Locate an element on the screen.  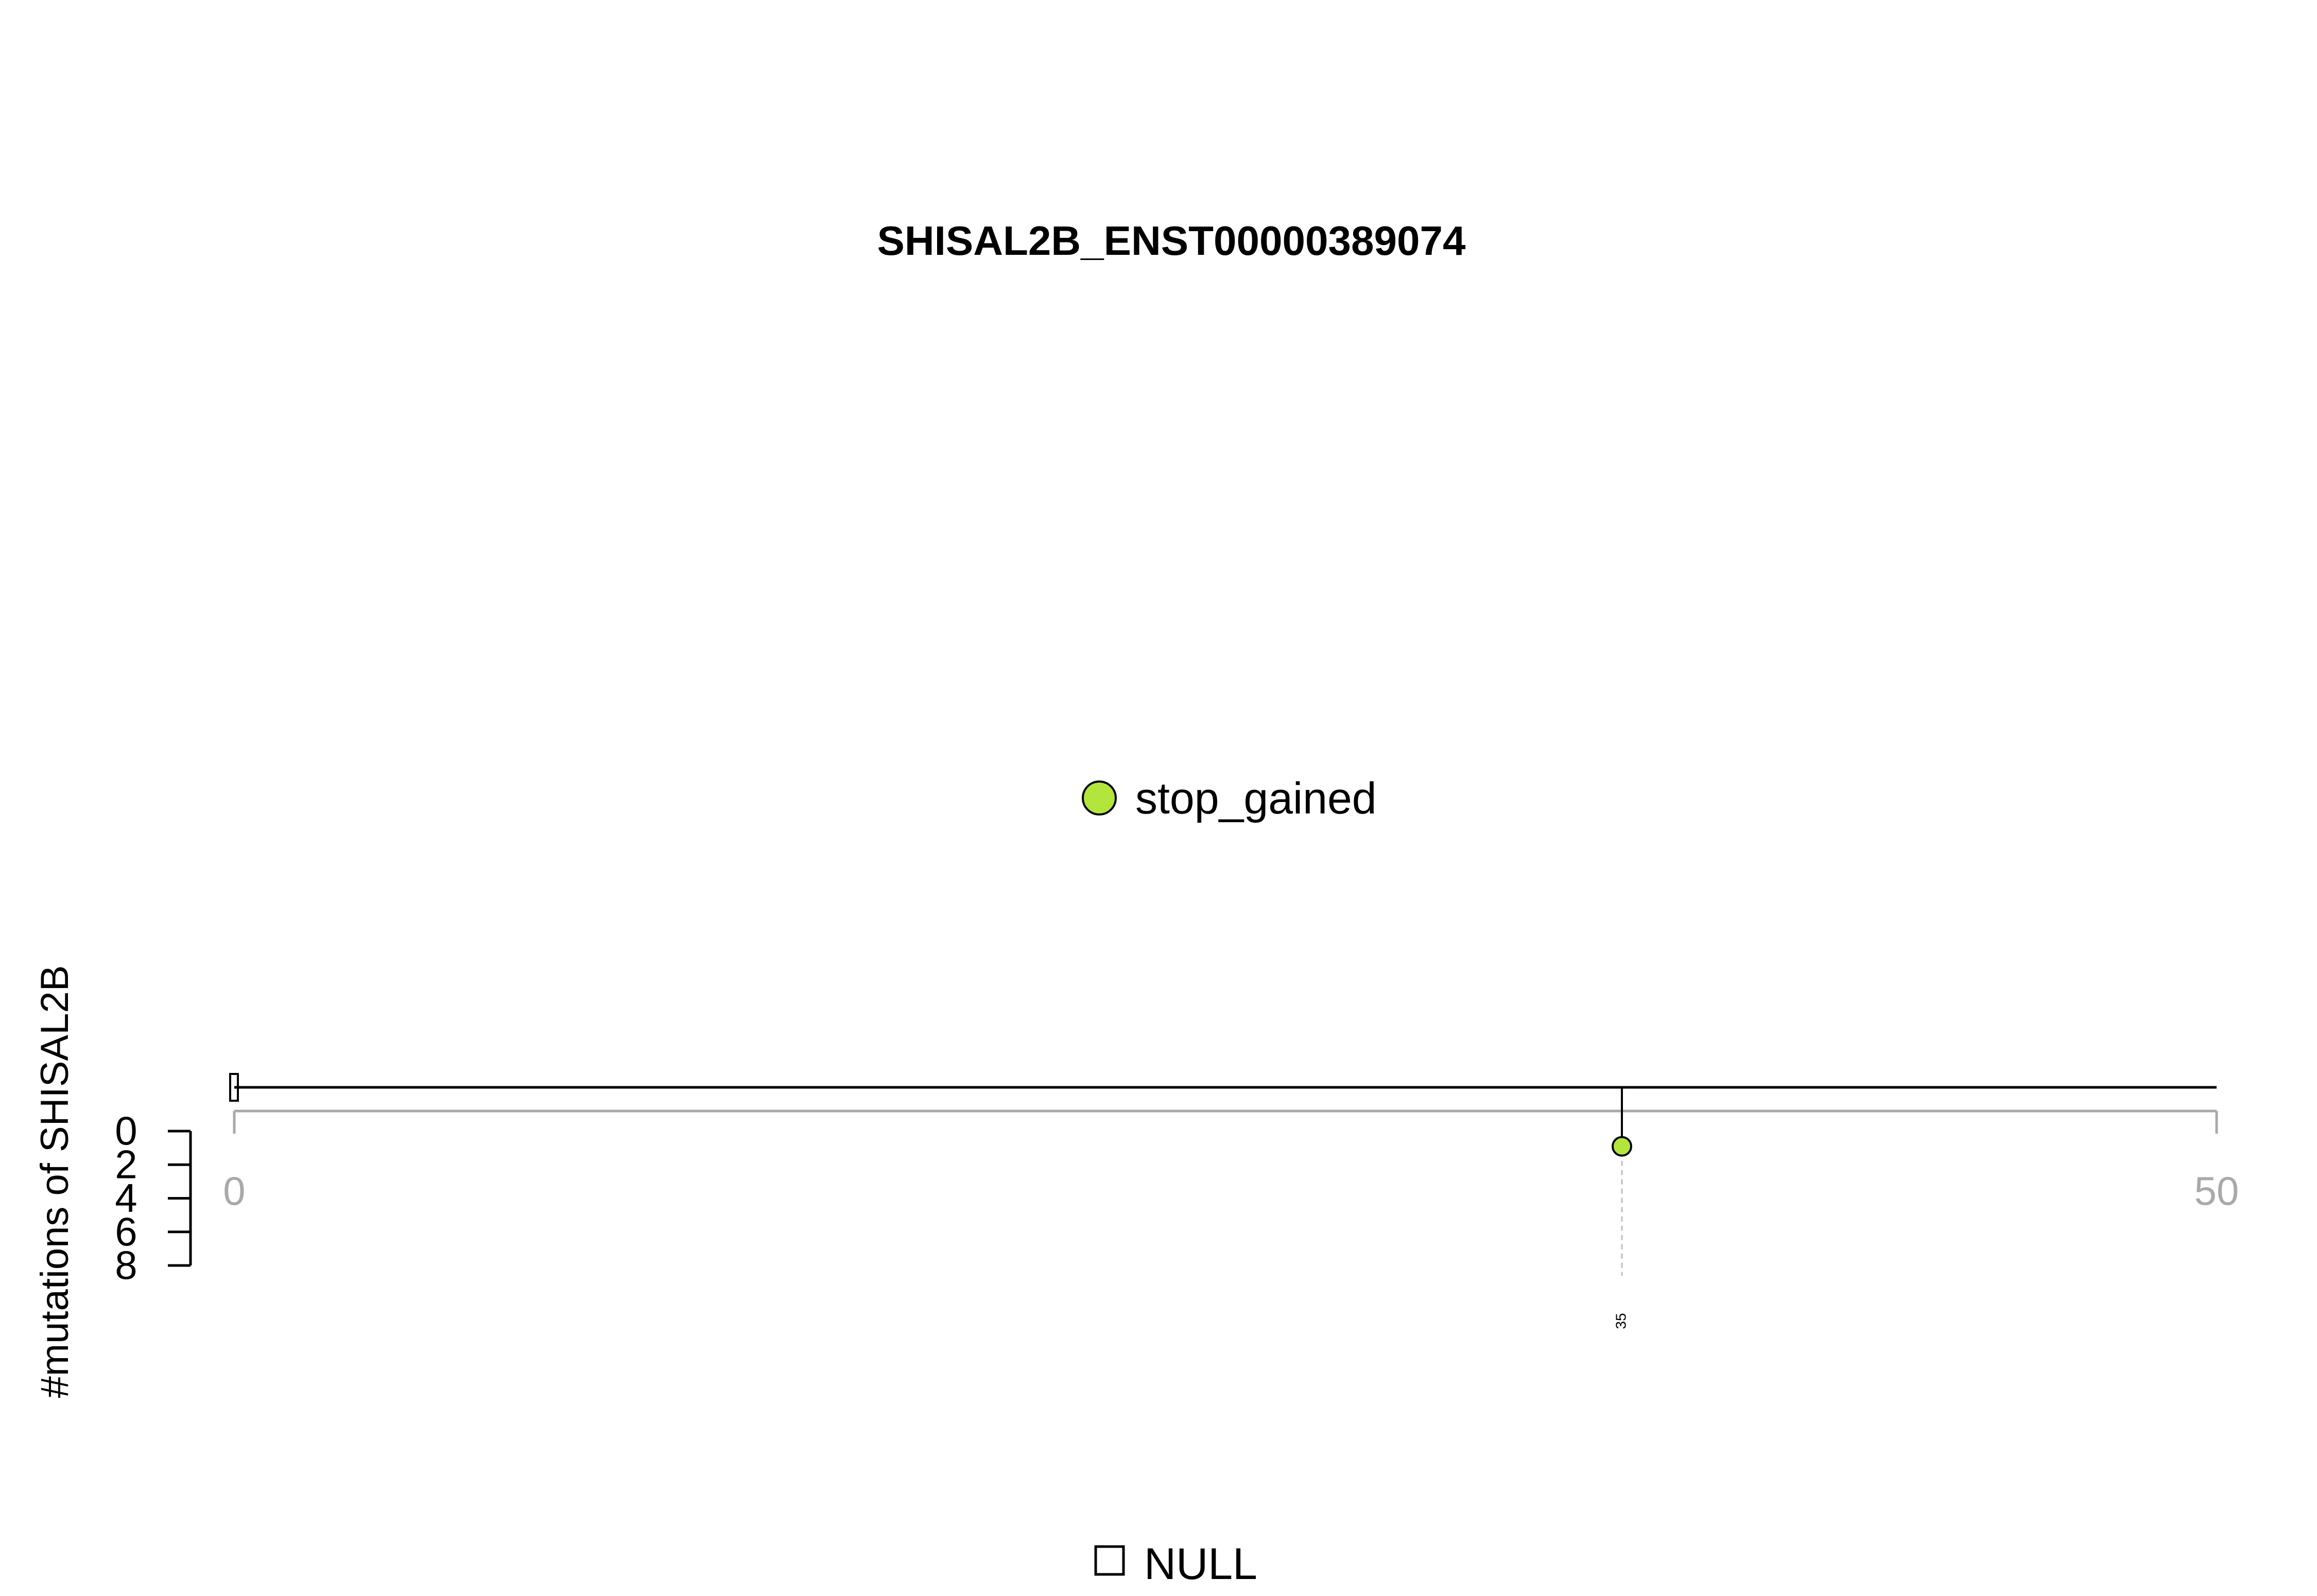
mutation-point is located at coordinates (1622, 1146).